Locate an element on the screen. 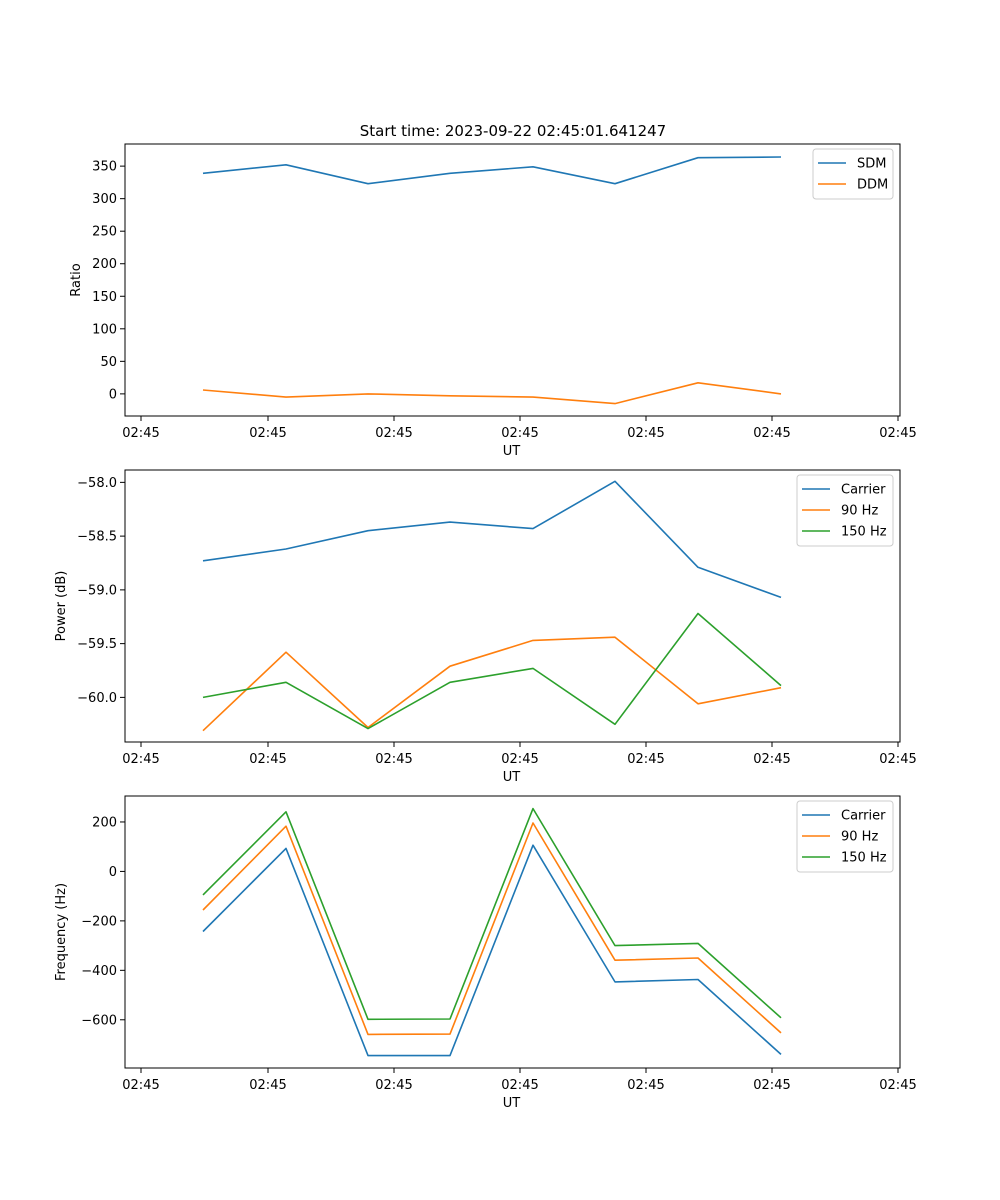 This screenshot has width=1000, height=1200. series-line-sdm is located at coordinates (492, 170).